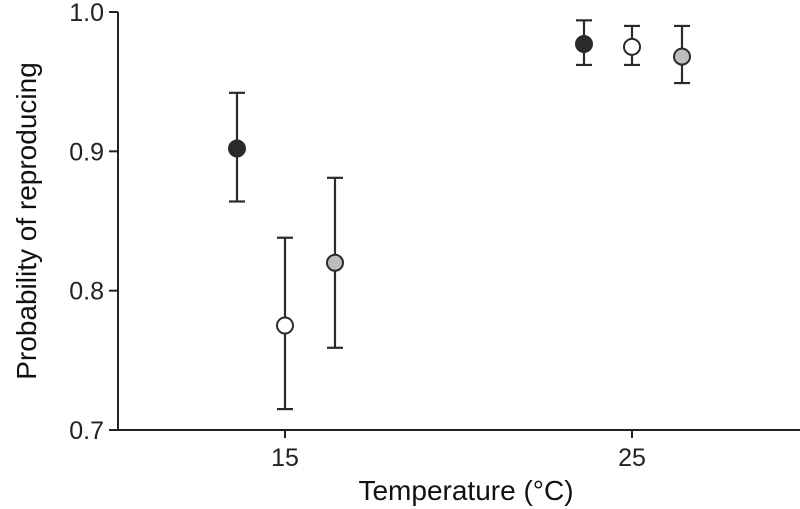 This screenshot has width=800, height=509. What do you see at coordinates (86, 13) in the screenshot?
I see `y-tick-label: 1.0` at bounding box center [86, 13].